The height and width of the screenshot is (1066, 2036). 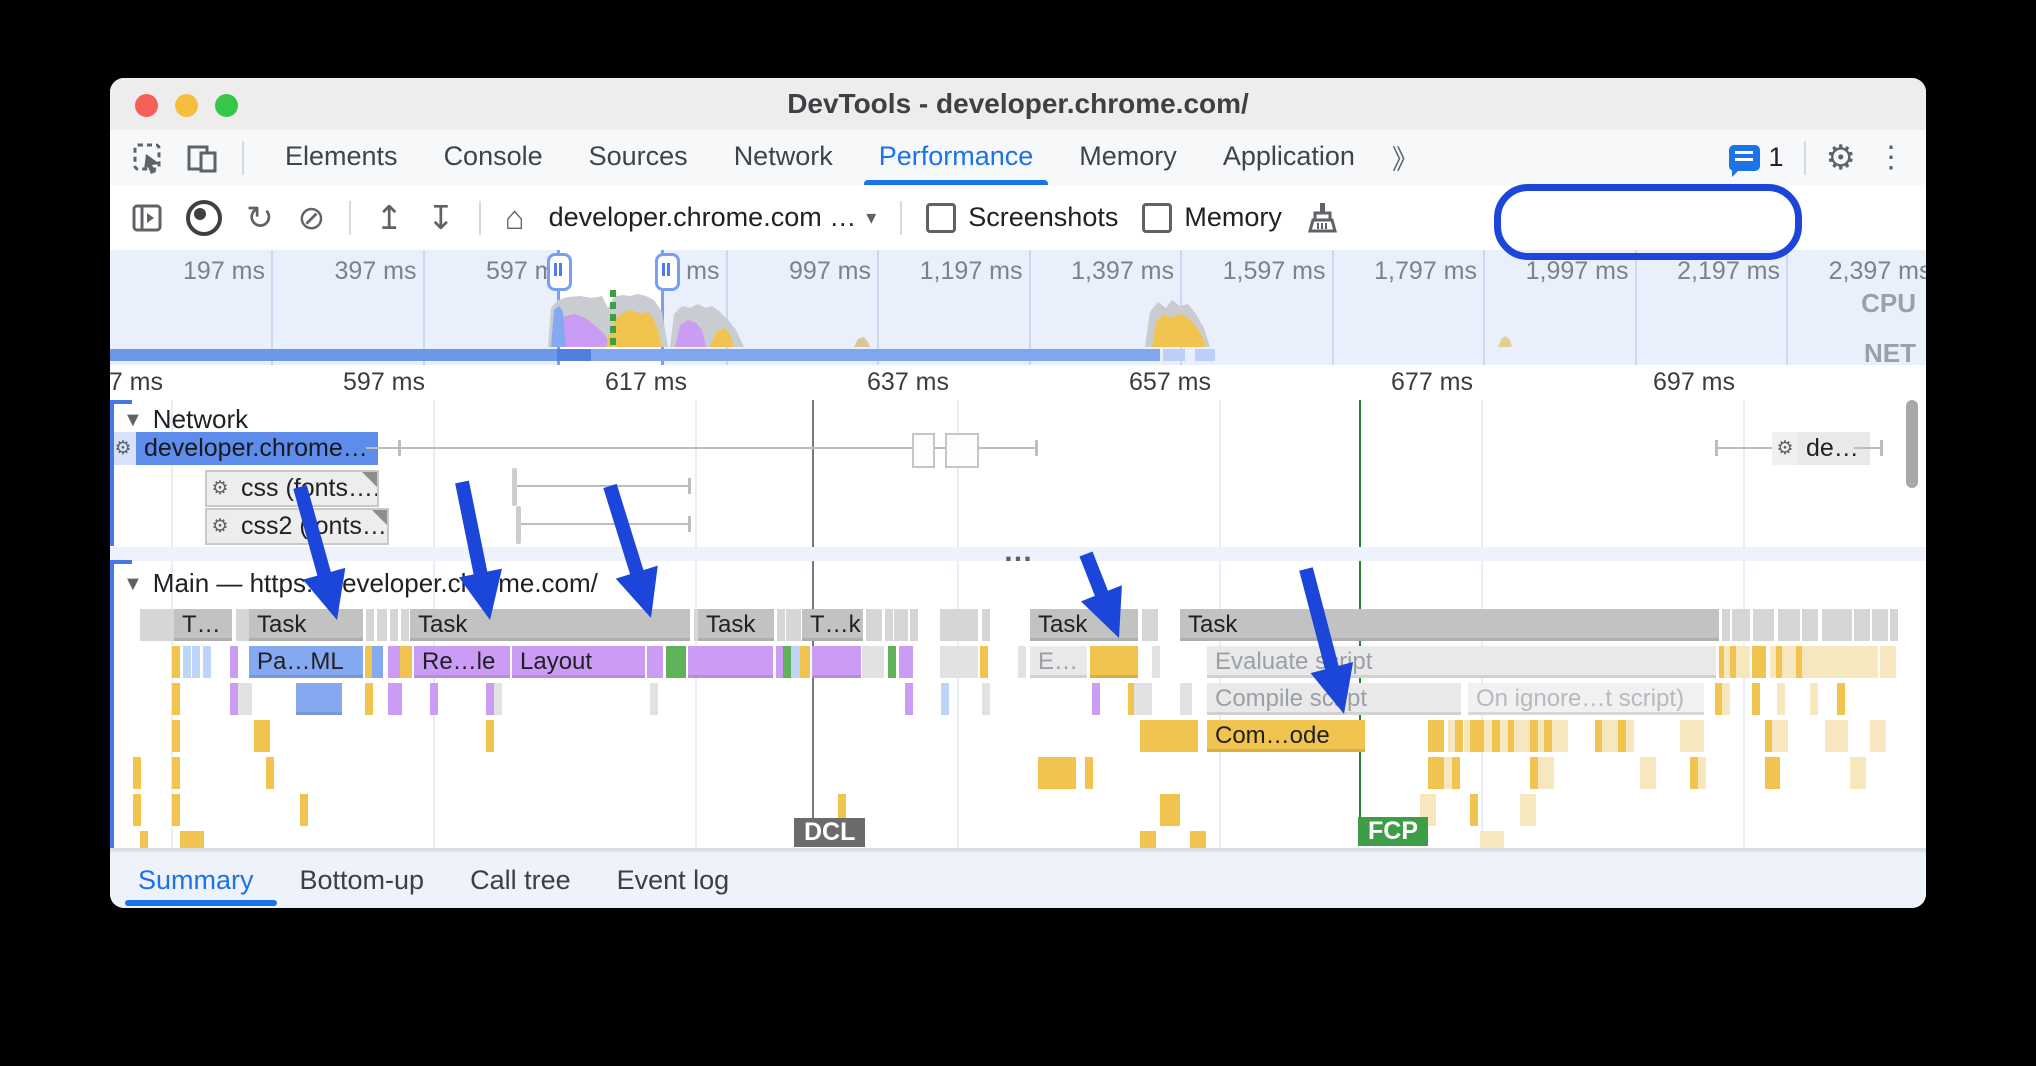 What do you see at coordinates (147, 218) in the screenshot?
I see `toggle-sidebar-icon` at bounding box center [147, 218].